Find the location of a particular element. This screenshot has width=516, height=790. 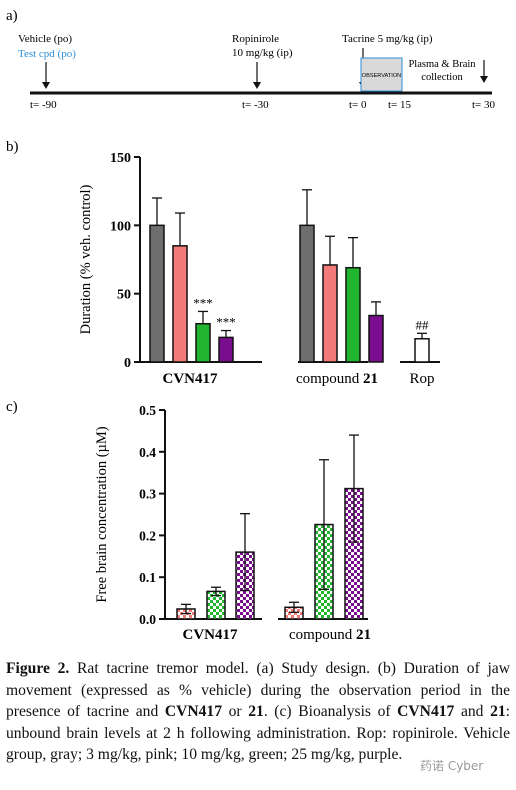

panel-a-label: a) is located at coordinates (12, 16).